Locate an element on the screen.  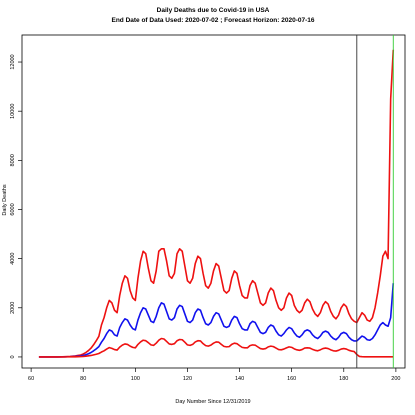
x-tick-label: 100 is located at coordinates (135, 379).